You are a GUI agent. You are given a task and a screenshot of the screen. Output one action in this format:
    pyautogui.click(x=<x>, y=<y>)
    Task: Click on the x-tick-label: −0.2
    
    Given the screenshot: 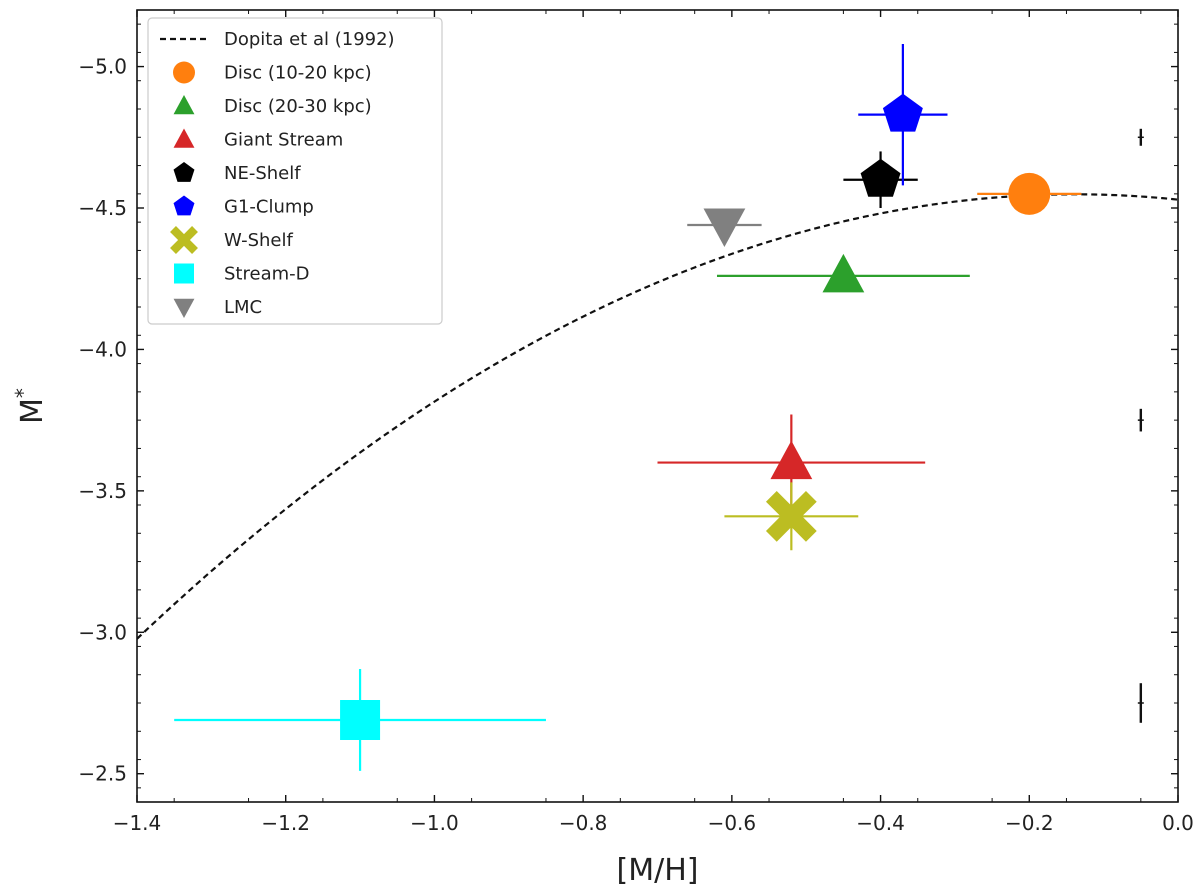 What is the action you would take?
    pyautogui.click(x=1029, y=823)
    